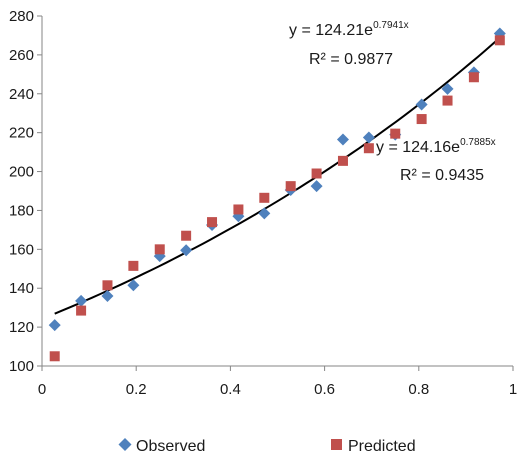 The height and width of the screenshot is (461, 521). I want to click on legend-predicted-label: Predicted, so click(382, 446).